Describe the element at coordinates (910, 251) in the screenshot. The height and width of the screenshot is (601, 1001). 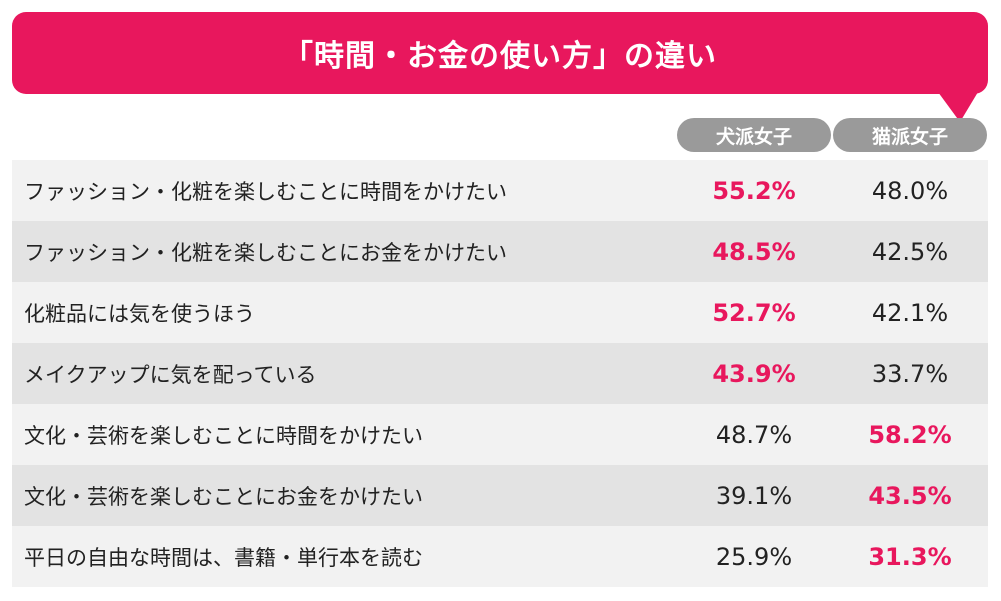
I see `value-cat: 42.5%` at that location.